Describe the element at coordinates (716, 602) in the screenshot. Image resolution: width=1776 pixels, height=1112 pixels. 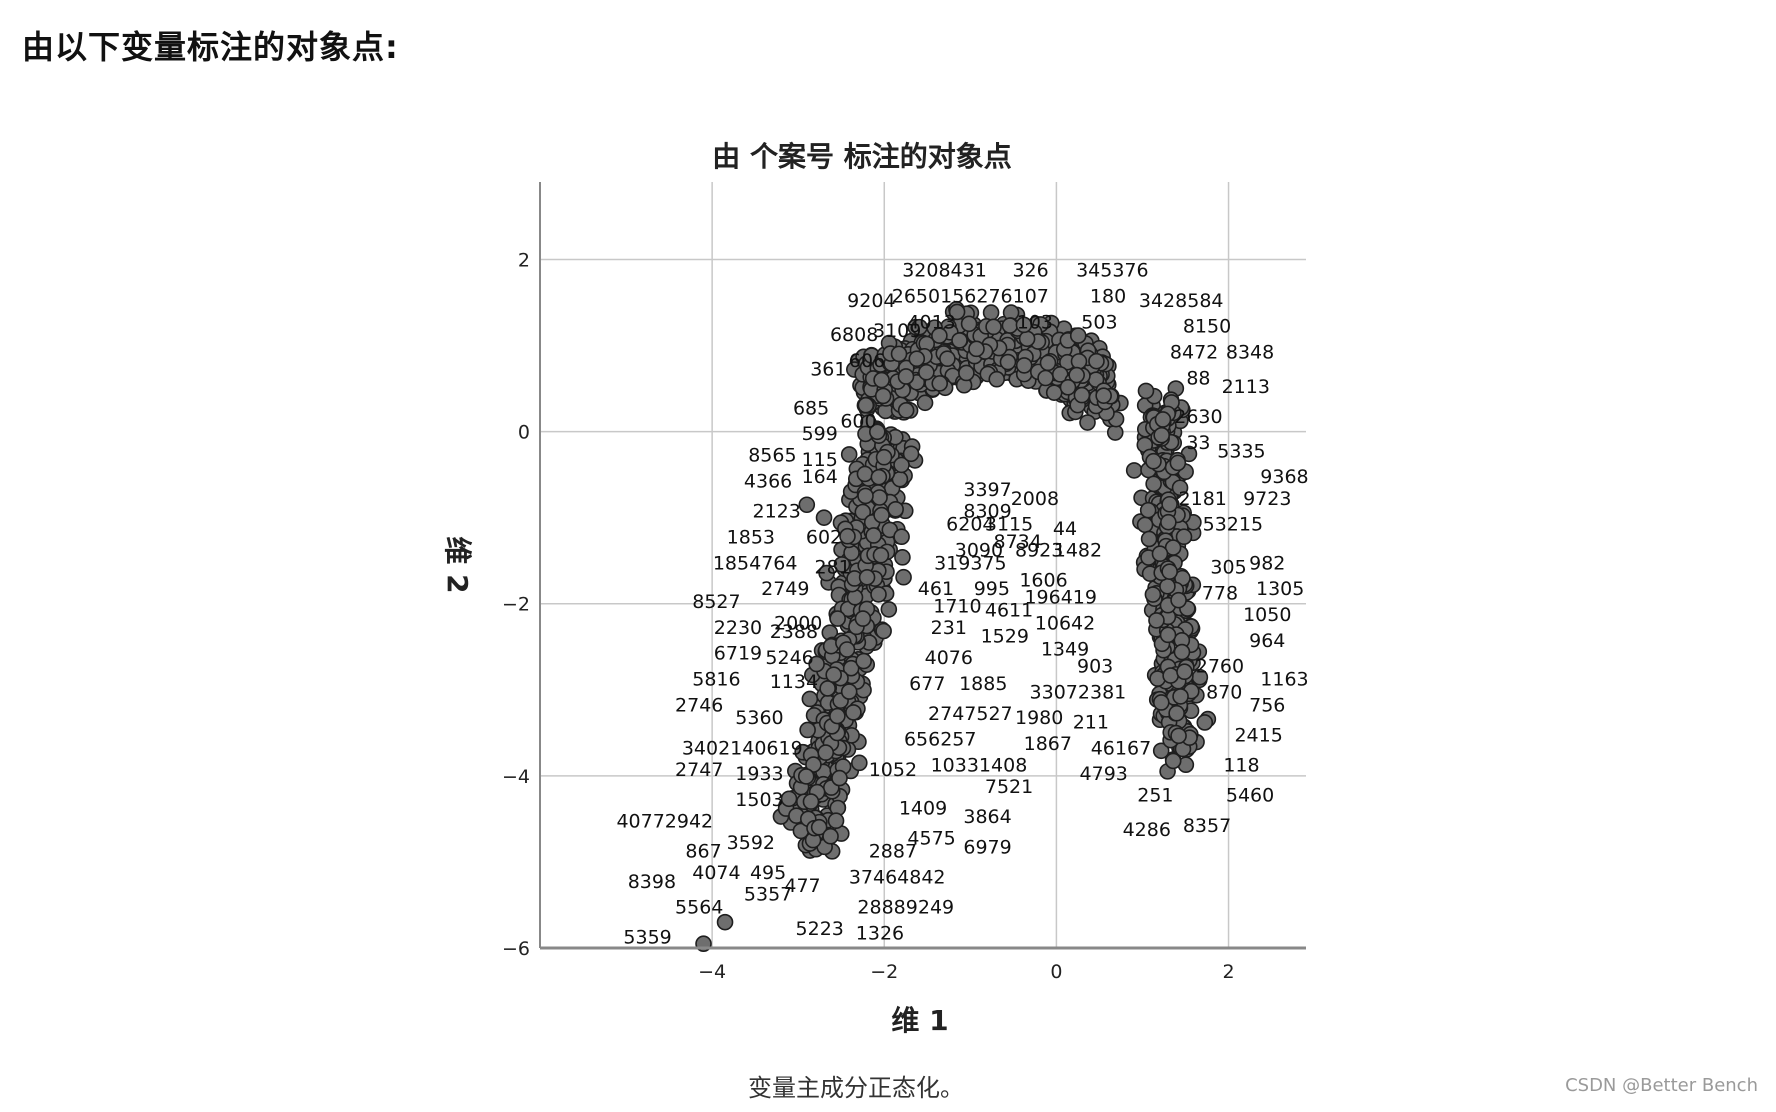
I see `point-label: 8527` at that location.